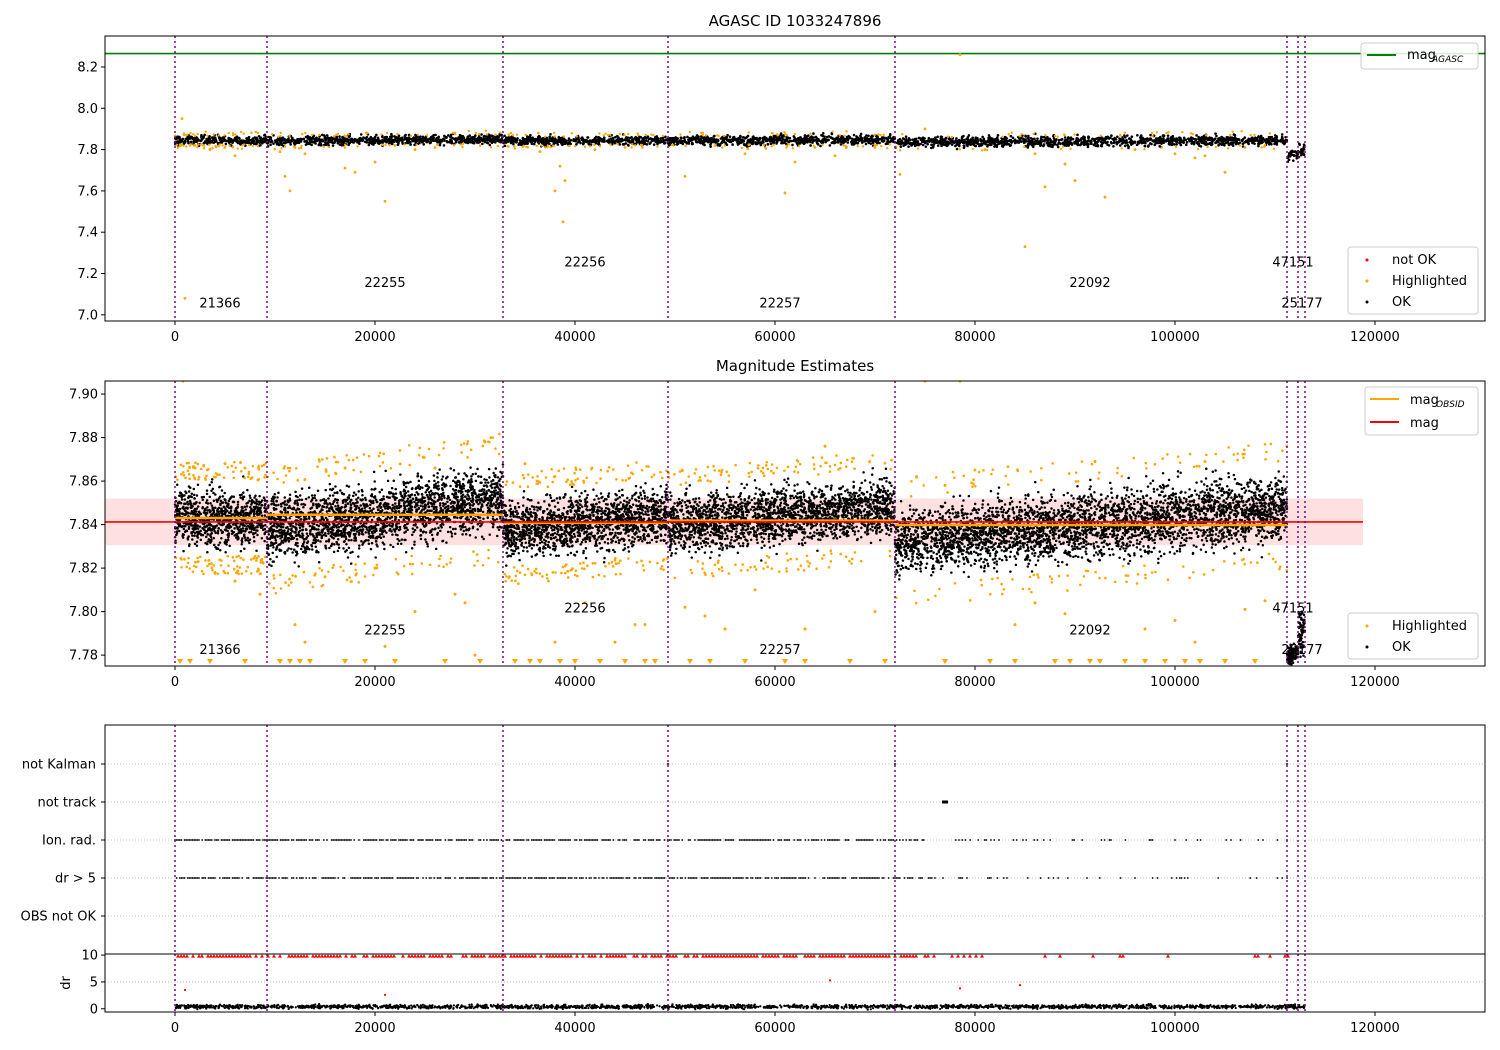 The width and height of the screenshot is (1500, 1050). Describe the element at coordinates (779, 304) in the screenshot. I see `panel1-obsid-label: 22257` at that location.